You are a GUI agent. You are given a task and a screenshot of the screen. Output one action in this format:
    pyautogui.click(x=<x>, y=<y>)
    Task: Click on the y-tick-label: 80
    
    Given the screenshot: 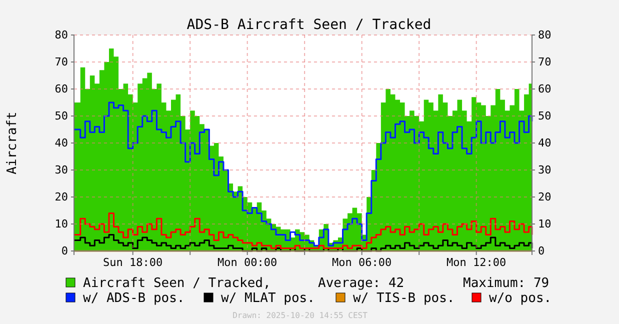 What is the action you would take?
    pyautogui.click(x=61, y=35)
    